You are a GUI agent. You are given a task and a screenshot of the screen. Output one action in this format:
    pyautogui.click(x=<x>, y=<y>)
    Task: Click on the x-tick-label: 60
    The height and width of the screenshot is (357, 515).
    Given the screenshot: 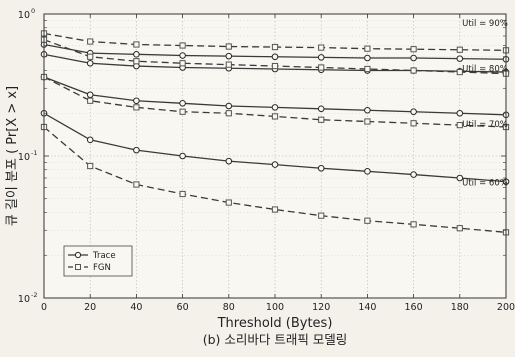 What is the action you would take?
    pyautogui.click(x=183, y=307)
    